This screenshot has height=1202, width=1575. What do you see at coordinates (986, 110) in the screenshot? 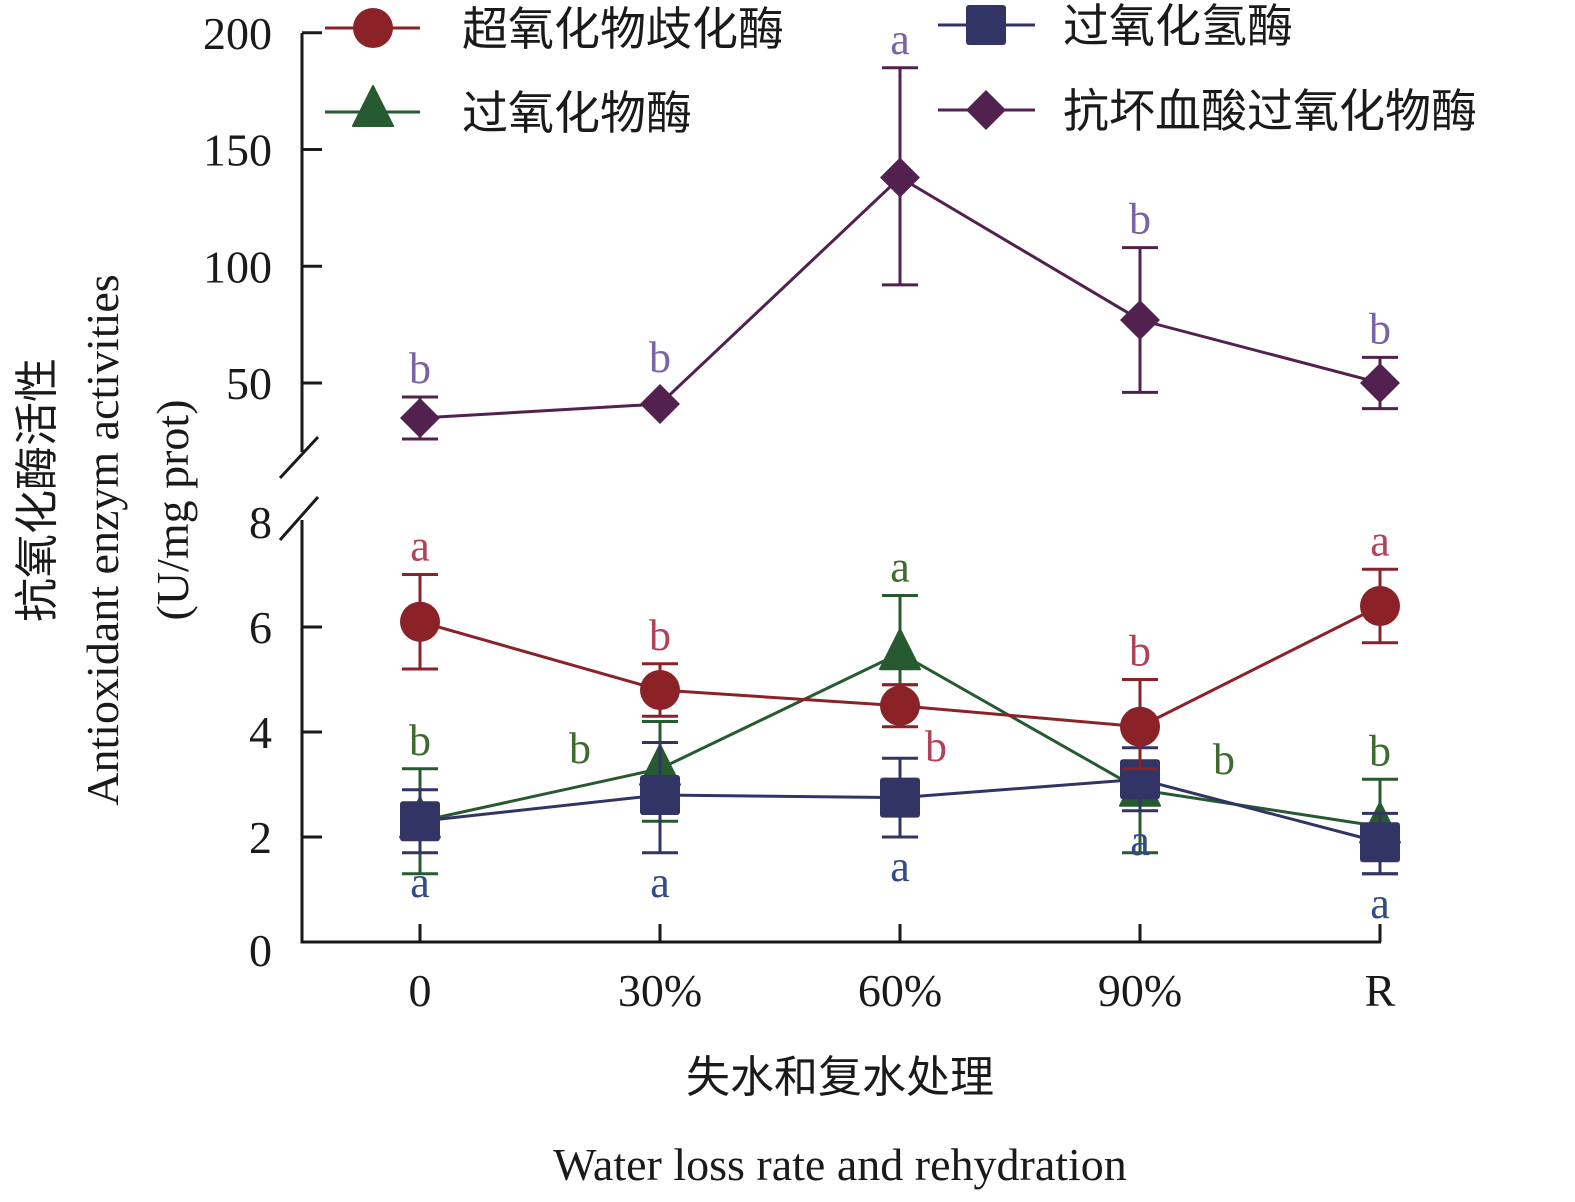
I see `legend-marker-diamond-icon` at bounding box center [986, 110].